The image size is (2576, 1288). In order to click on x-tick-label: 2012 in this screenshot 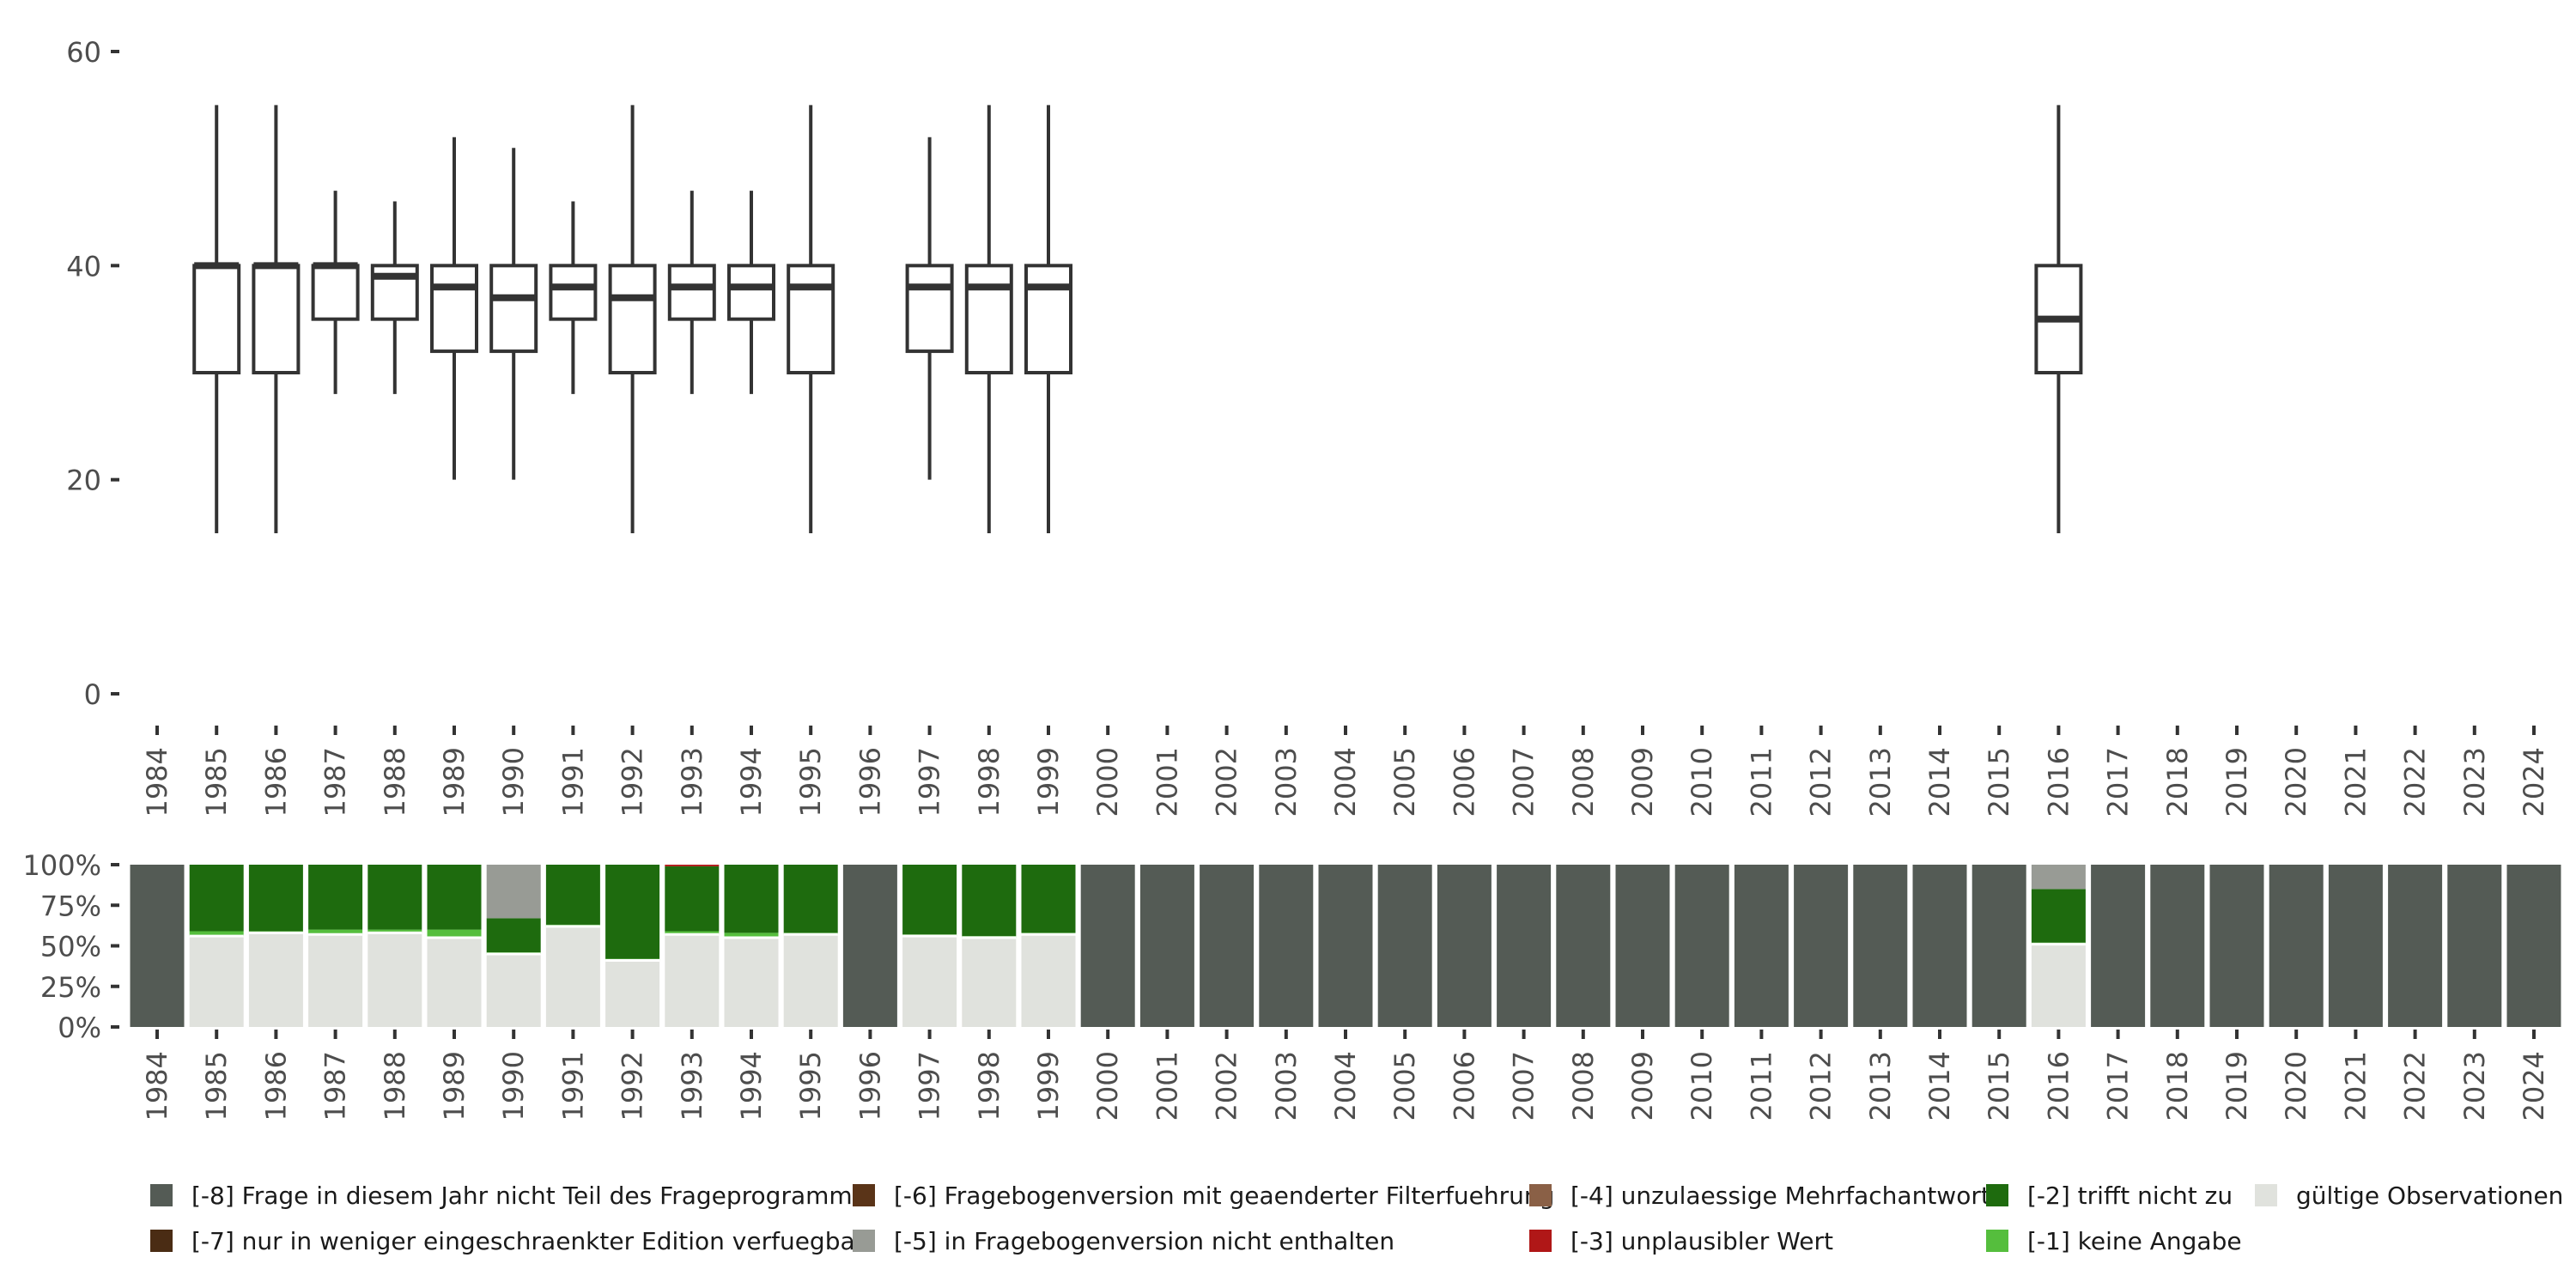, I will do `click(1821, 782)`.